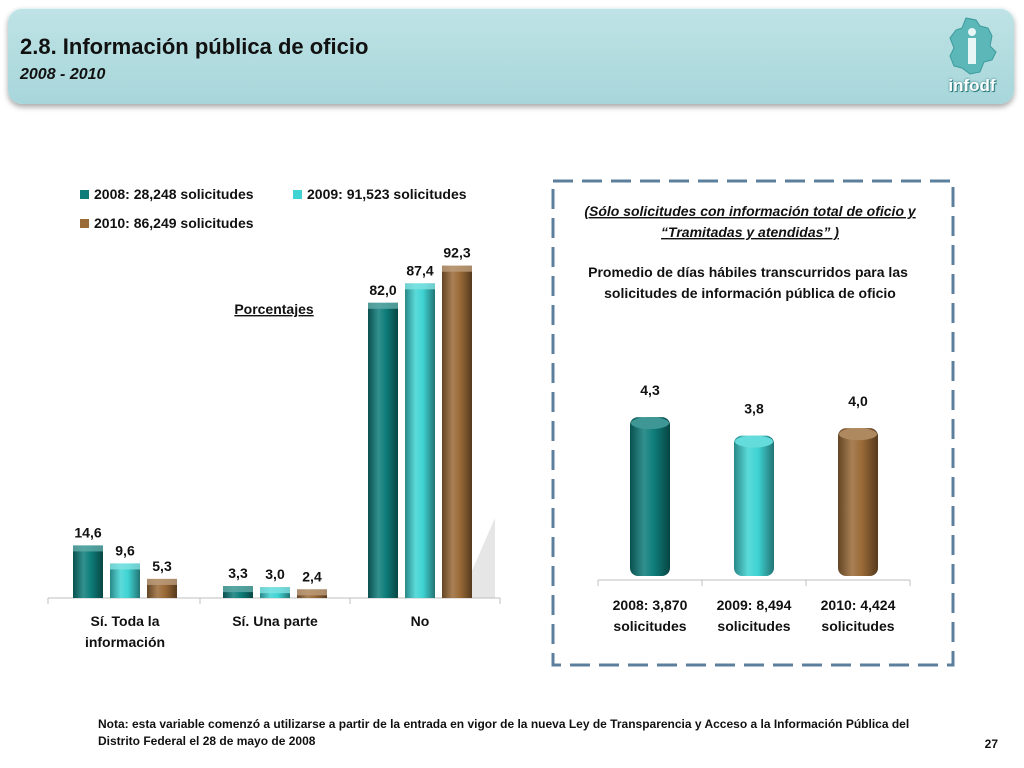 The image size is (1024, 768). Describe the element at coordinates (312, 576) in the screenshot. I see `data-label-2-3: 2,4` at that location.